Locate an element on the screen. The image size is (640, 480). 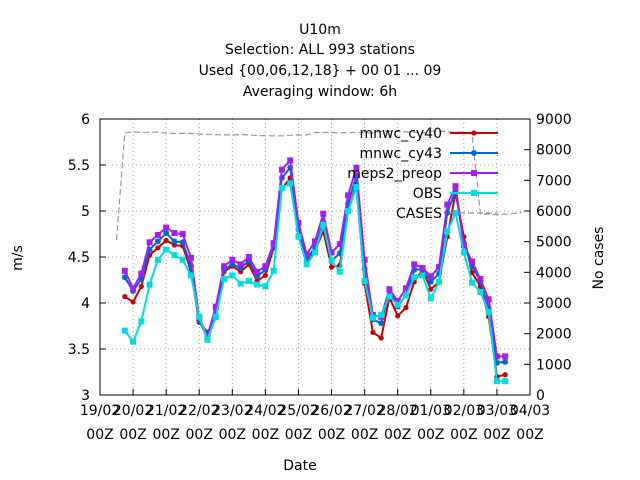
x-tick-label-date: 27/02 is located at coordinates (364, 411).